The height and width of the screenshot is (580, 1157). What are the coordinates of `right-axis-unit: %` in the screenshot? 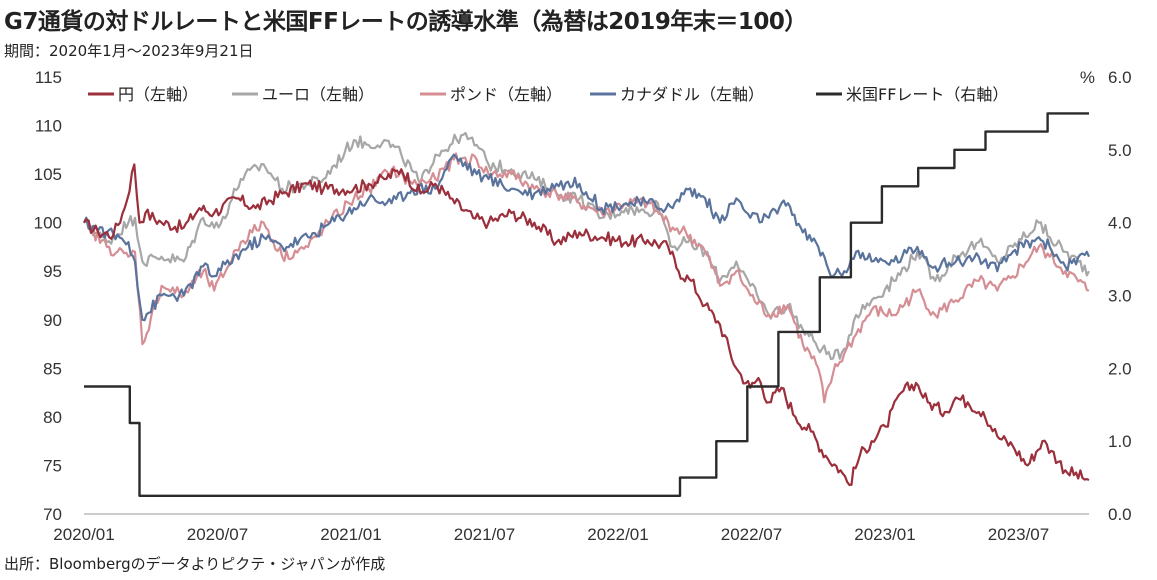 It's located at (1087, 77).